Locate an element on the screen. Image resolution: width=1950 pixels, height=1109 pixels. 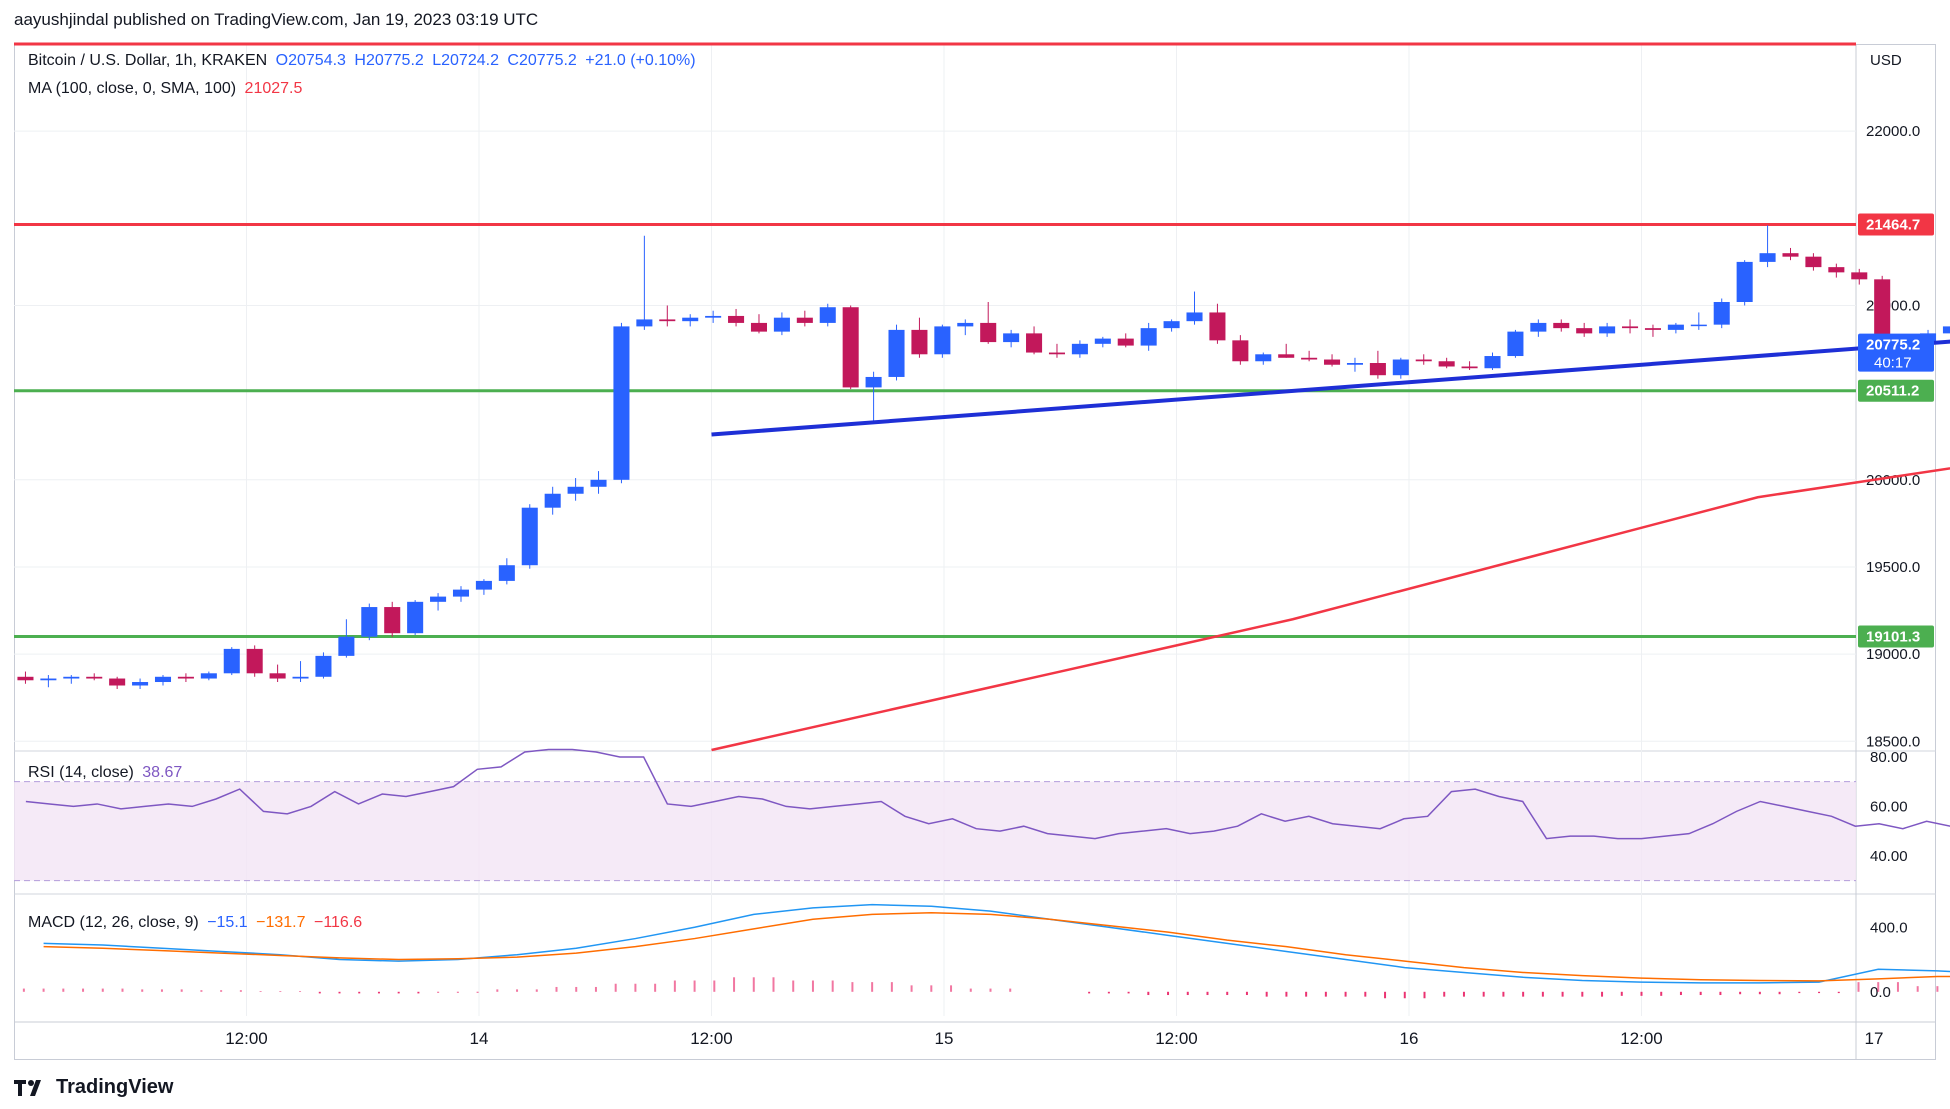
macd-label: MACD (12, 26, close, 9) is located at coordinates (113, 922).